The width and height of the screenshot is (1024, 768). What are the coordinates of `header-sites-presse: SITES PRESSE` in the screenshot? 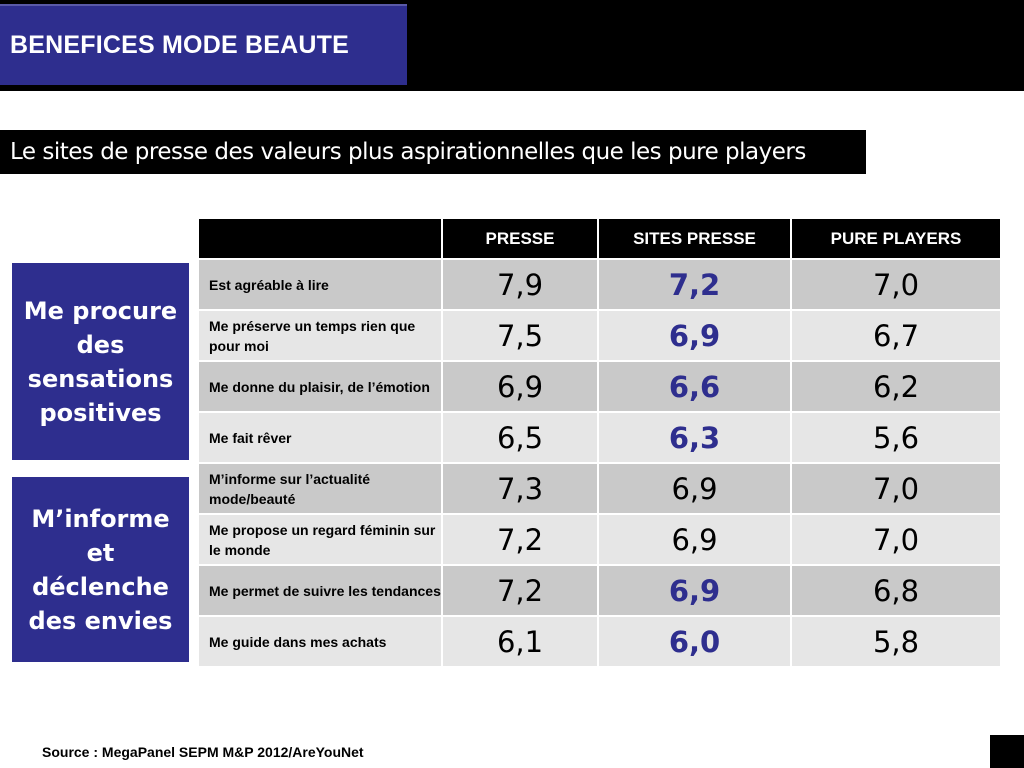 It's located at (694, 238).